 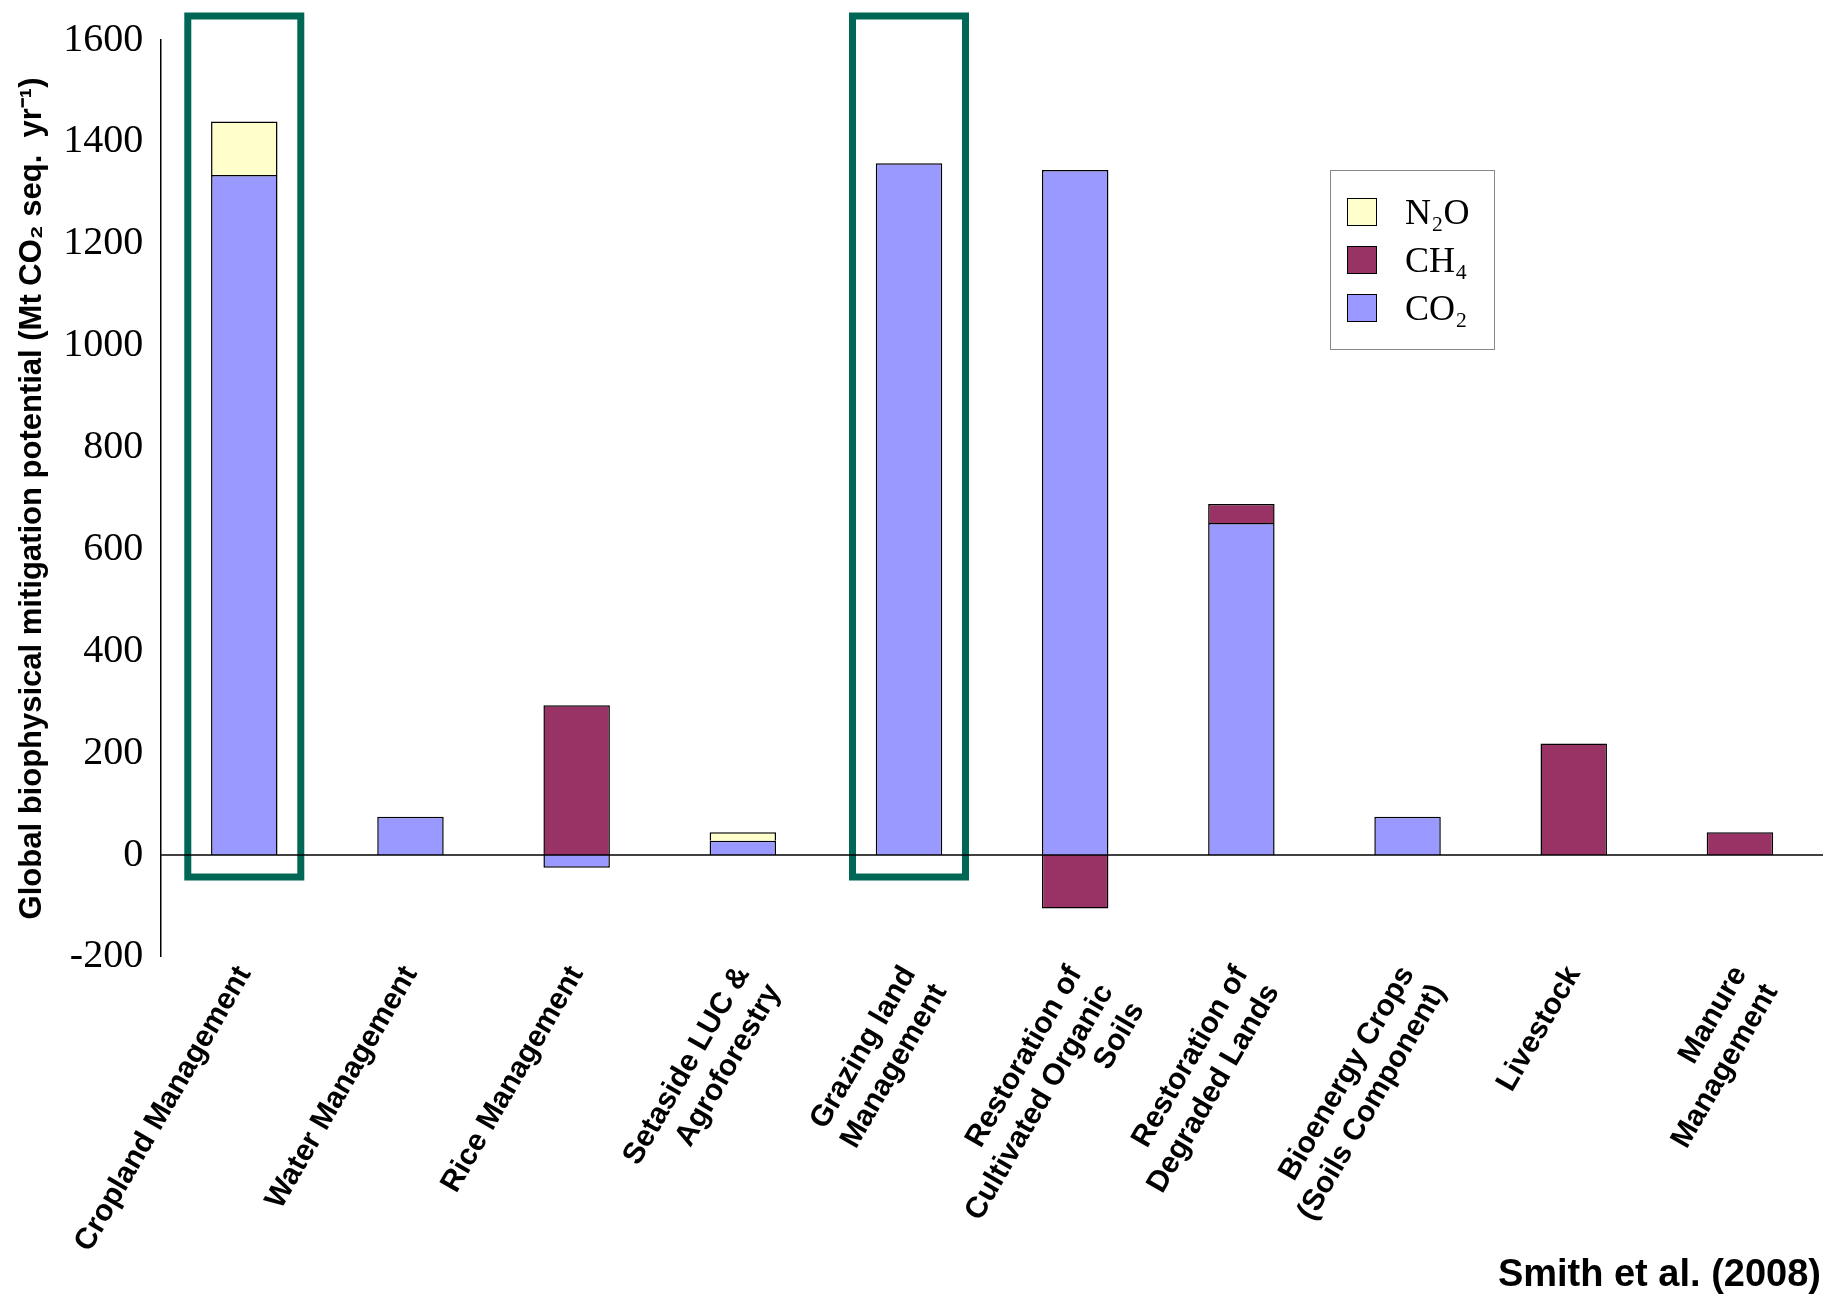 What do you see at coordinates (113, 648) in the screenshot?
I see `y-tick-label: 400` at bounding box center [113, 648].